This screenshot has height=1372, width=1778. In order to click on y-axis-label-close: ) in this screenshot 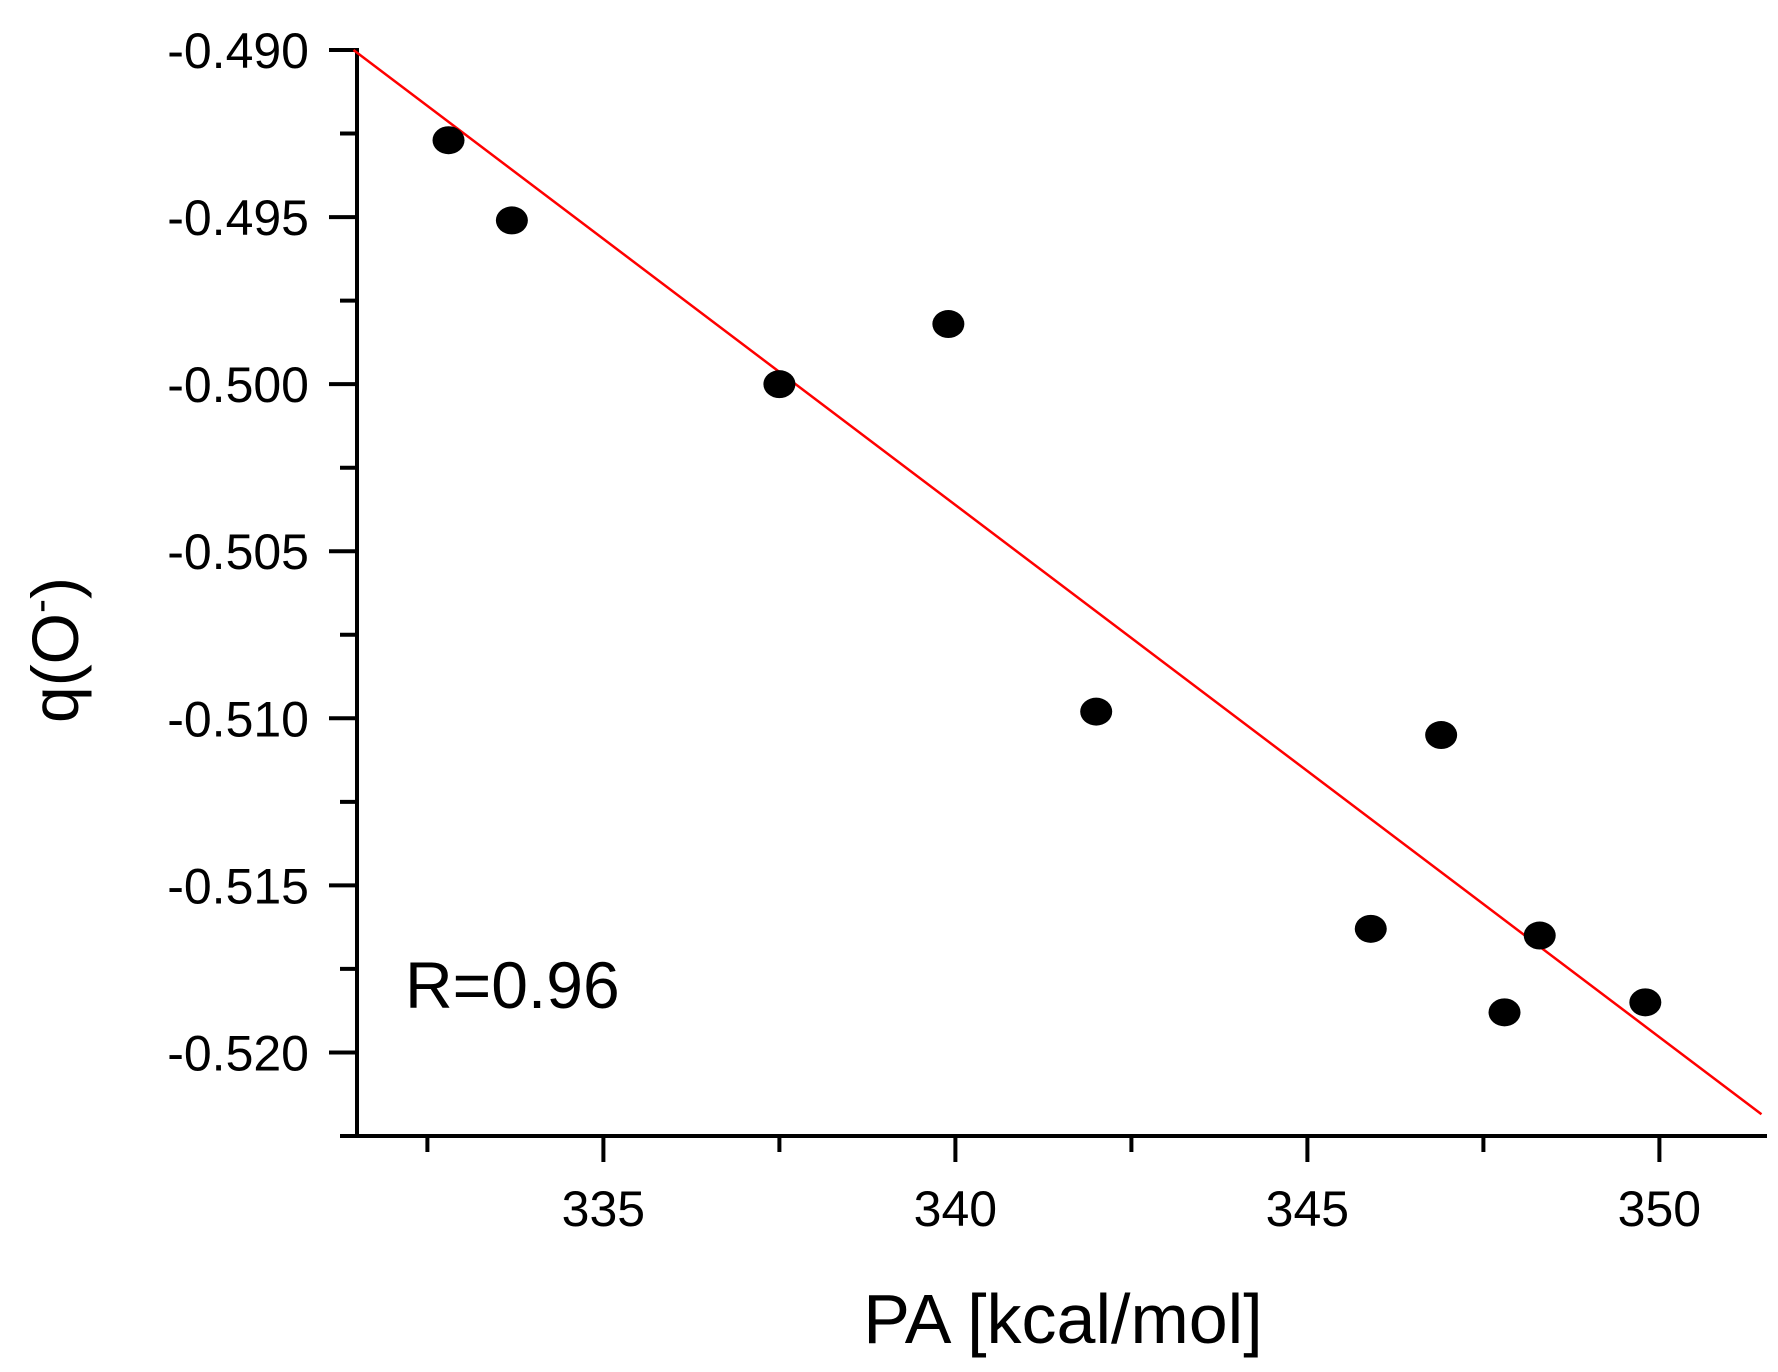, I will do `click(55, 588)`.